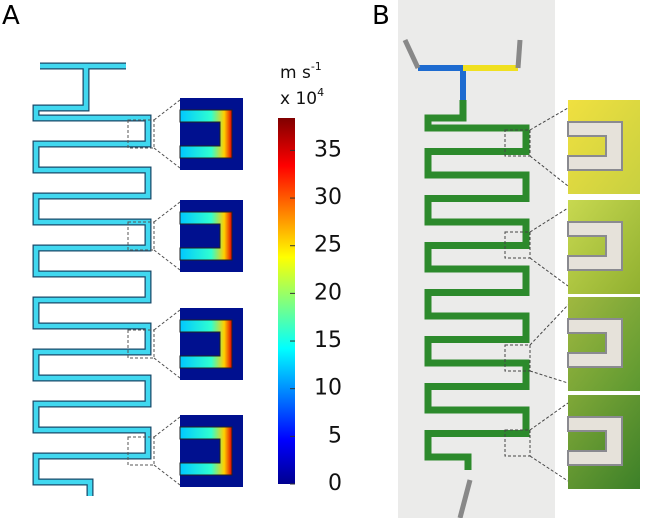 This screenshot has height=518, width=645. Describe the element at coordinates (381, 16) in the screenshot. I see `panel-label: B` at that location.